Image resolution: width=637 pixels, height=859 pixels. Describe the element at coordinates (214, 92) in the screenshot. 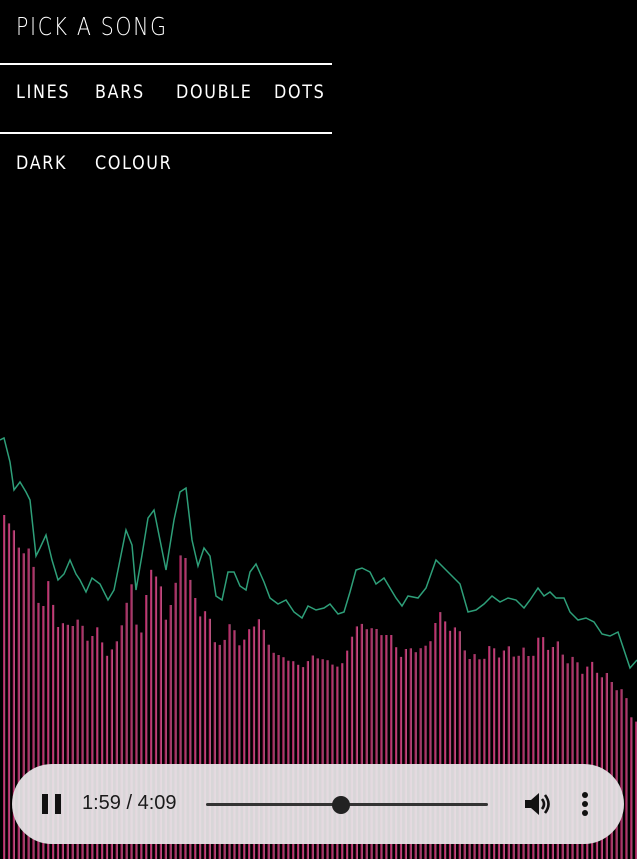

I see `mode-double-option: DOUBLE` at that location.